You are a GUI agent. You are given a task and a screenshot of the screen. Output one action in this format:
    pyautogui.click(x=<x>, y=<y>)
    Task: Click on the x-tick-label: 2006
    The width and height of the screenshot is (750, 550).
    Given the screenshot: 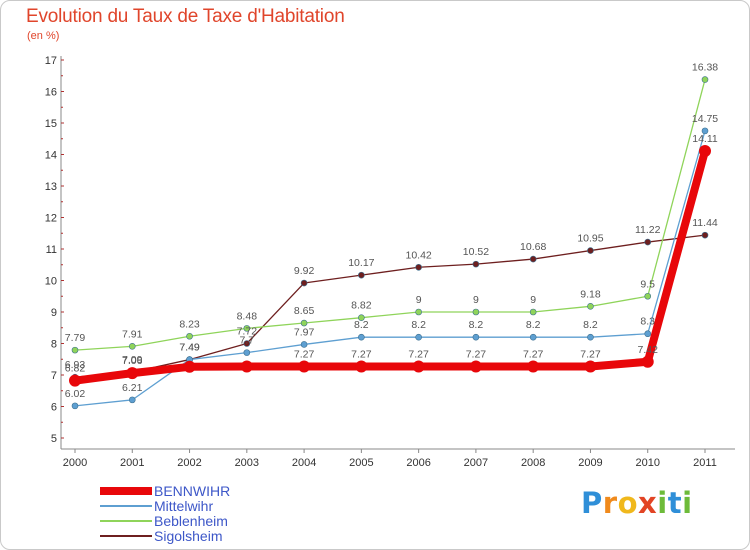 What is the action you would take?
    pyautogui.click(x=418, y=463)
    